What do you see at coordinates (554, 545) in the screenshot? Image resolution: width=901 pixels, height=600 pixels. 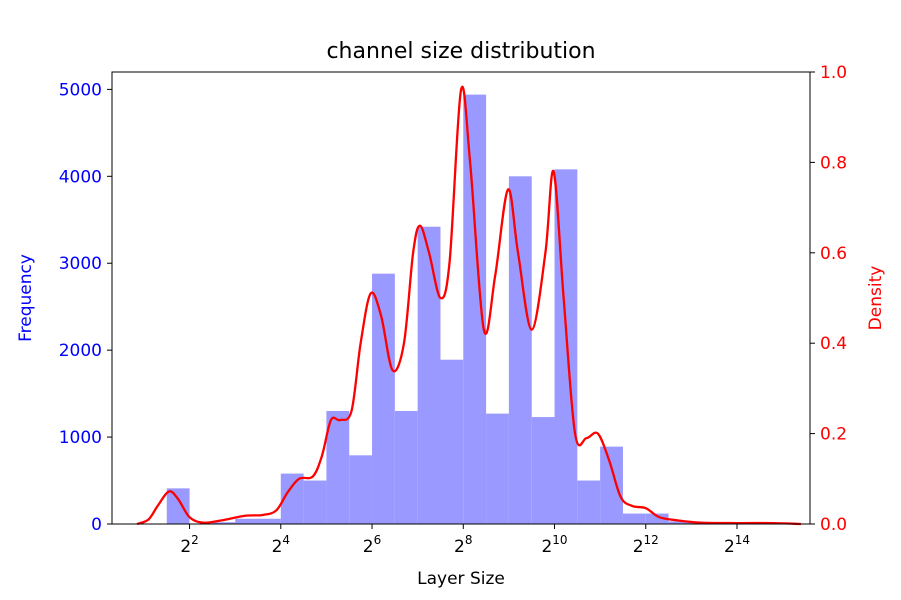 I see `x-tick-label: 210` at bounding box center [554, 545].